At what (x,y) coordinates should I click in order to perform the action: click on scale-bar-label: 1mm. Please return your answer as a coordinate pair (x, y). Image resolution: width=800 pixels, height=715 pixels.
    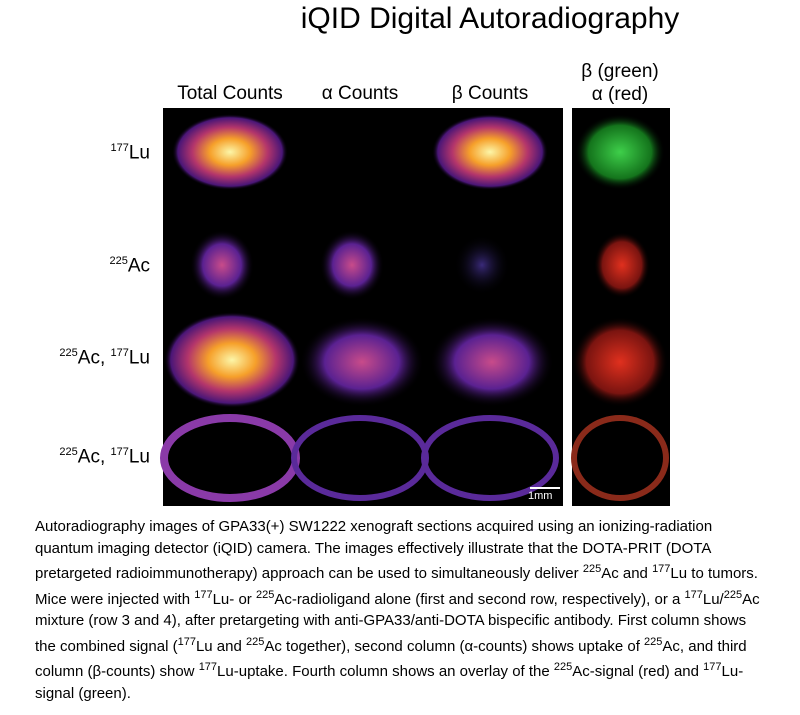
    Looking at the image, I should click on (540, 496).